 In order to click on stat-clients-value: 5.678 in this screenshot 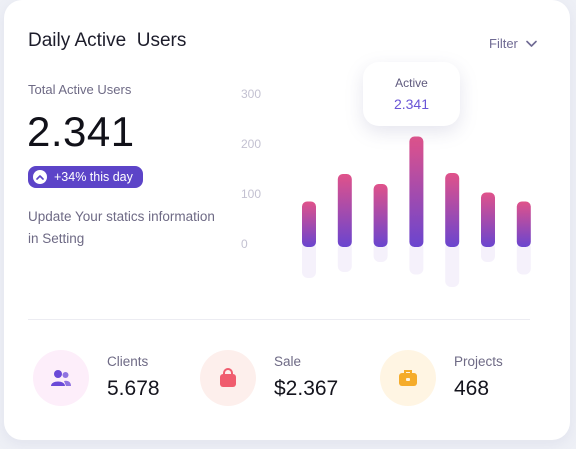, I will do `click(133, 388)`.